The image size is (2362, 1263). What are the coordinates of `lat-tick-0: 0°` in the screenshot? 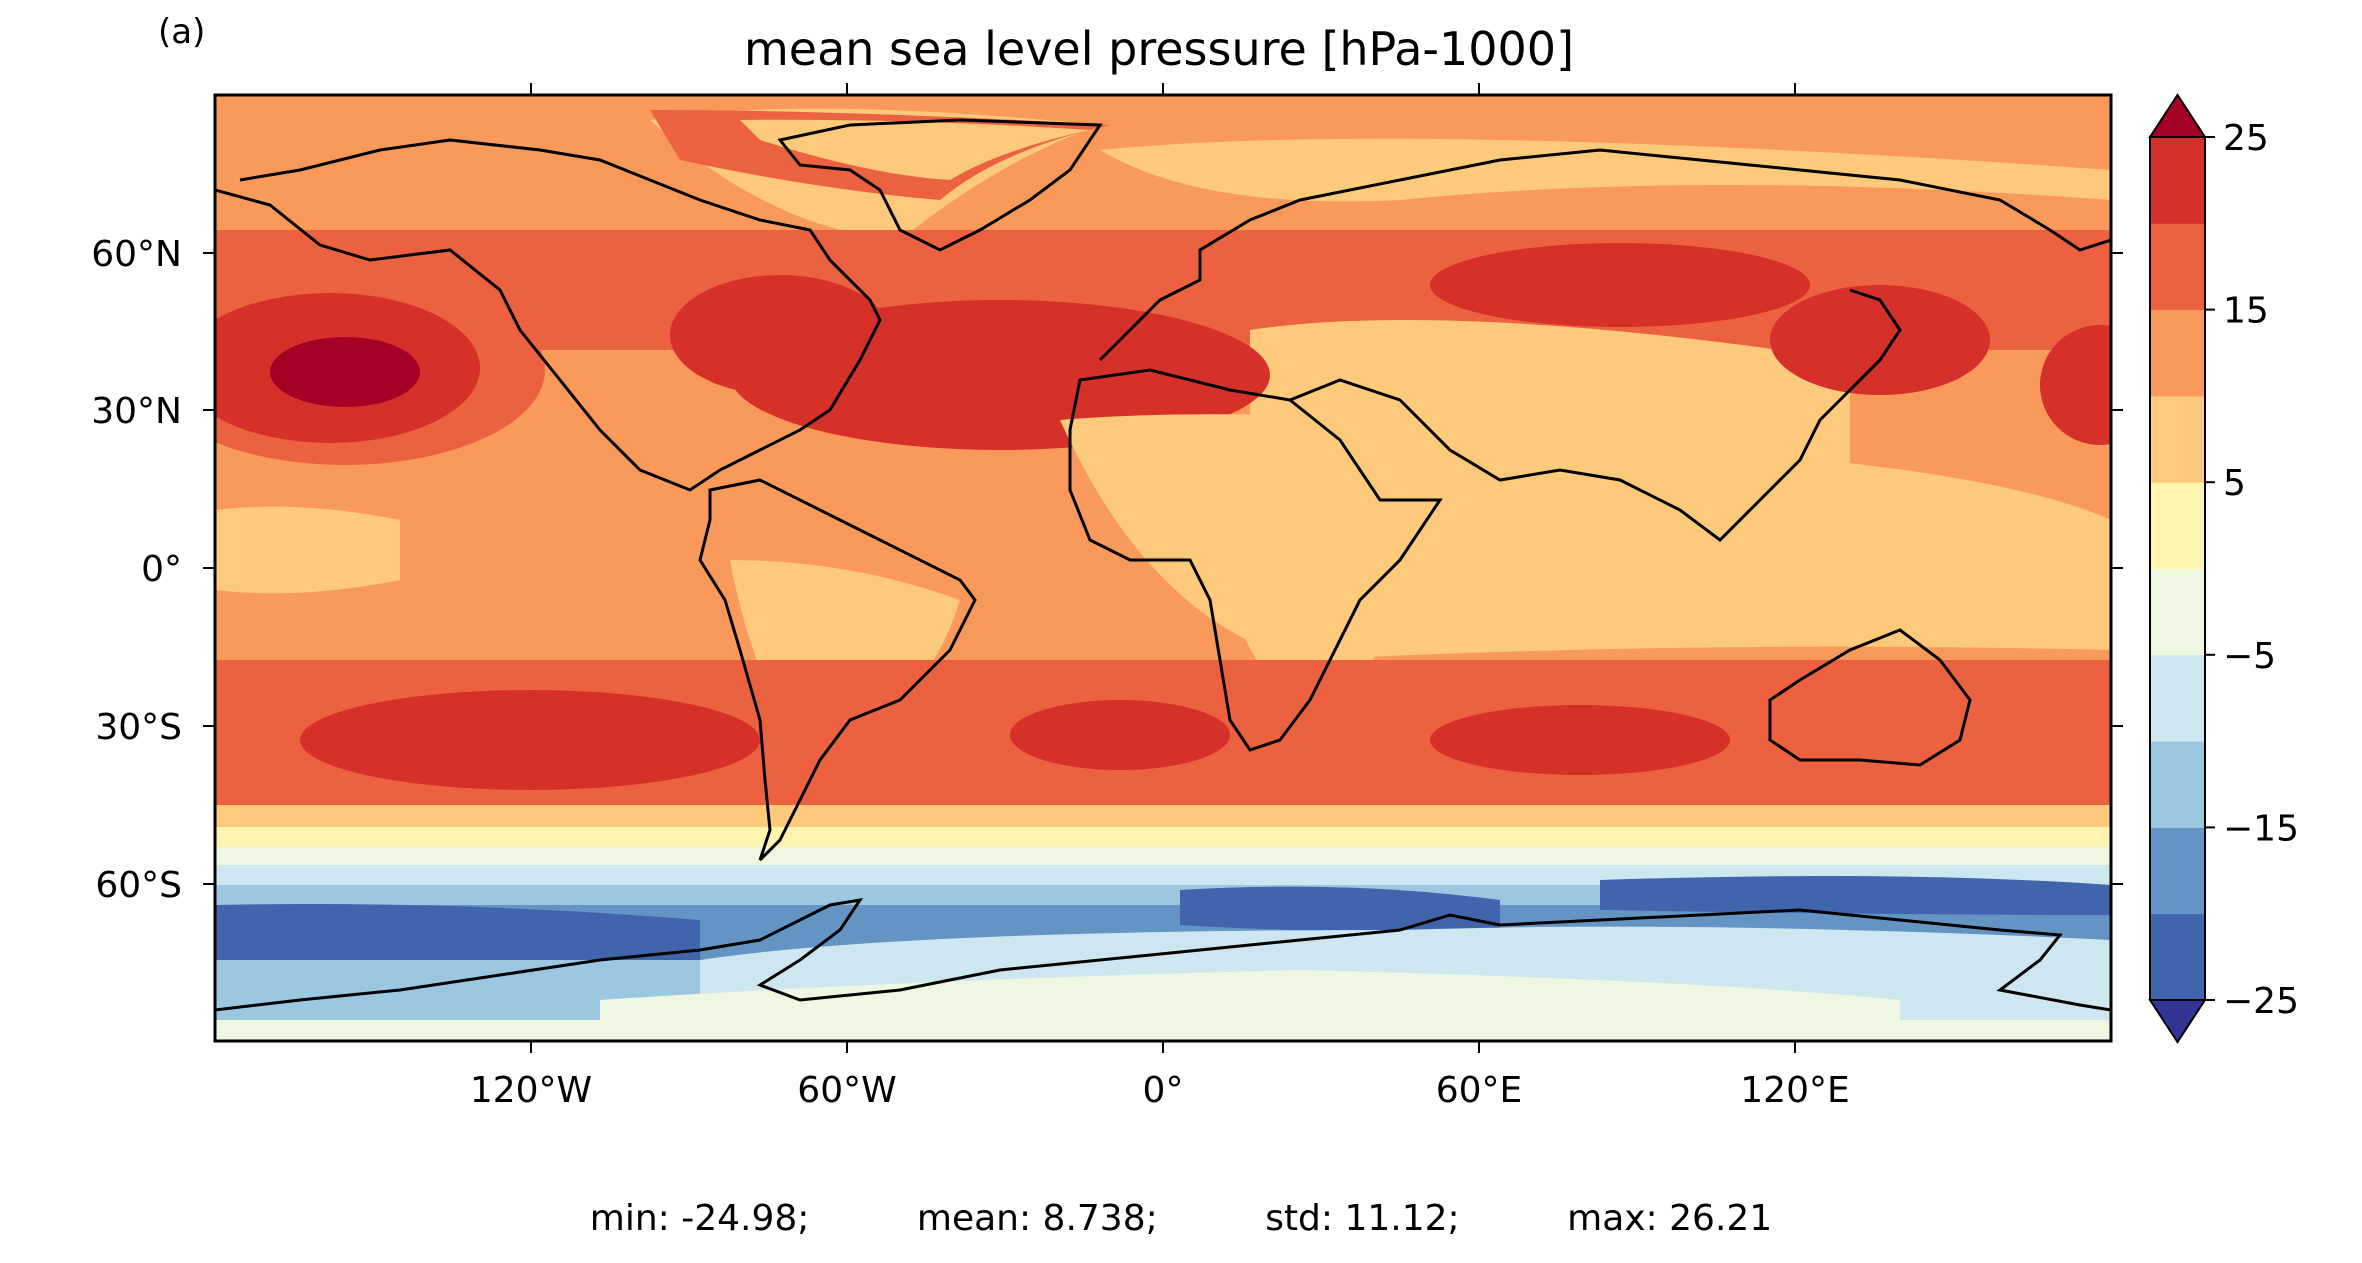 It's located at (161, 569).